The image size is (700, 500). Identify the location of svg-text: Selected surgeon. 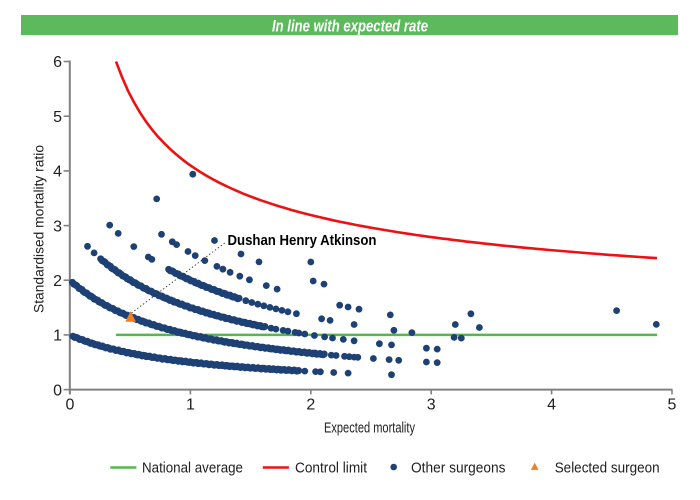
(607, 468).